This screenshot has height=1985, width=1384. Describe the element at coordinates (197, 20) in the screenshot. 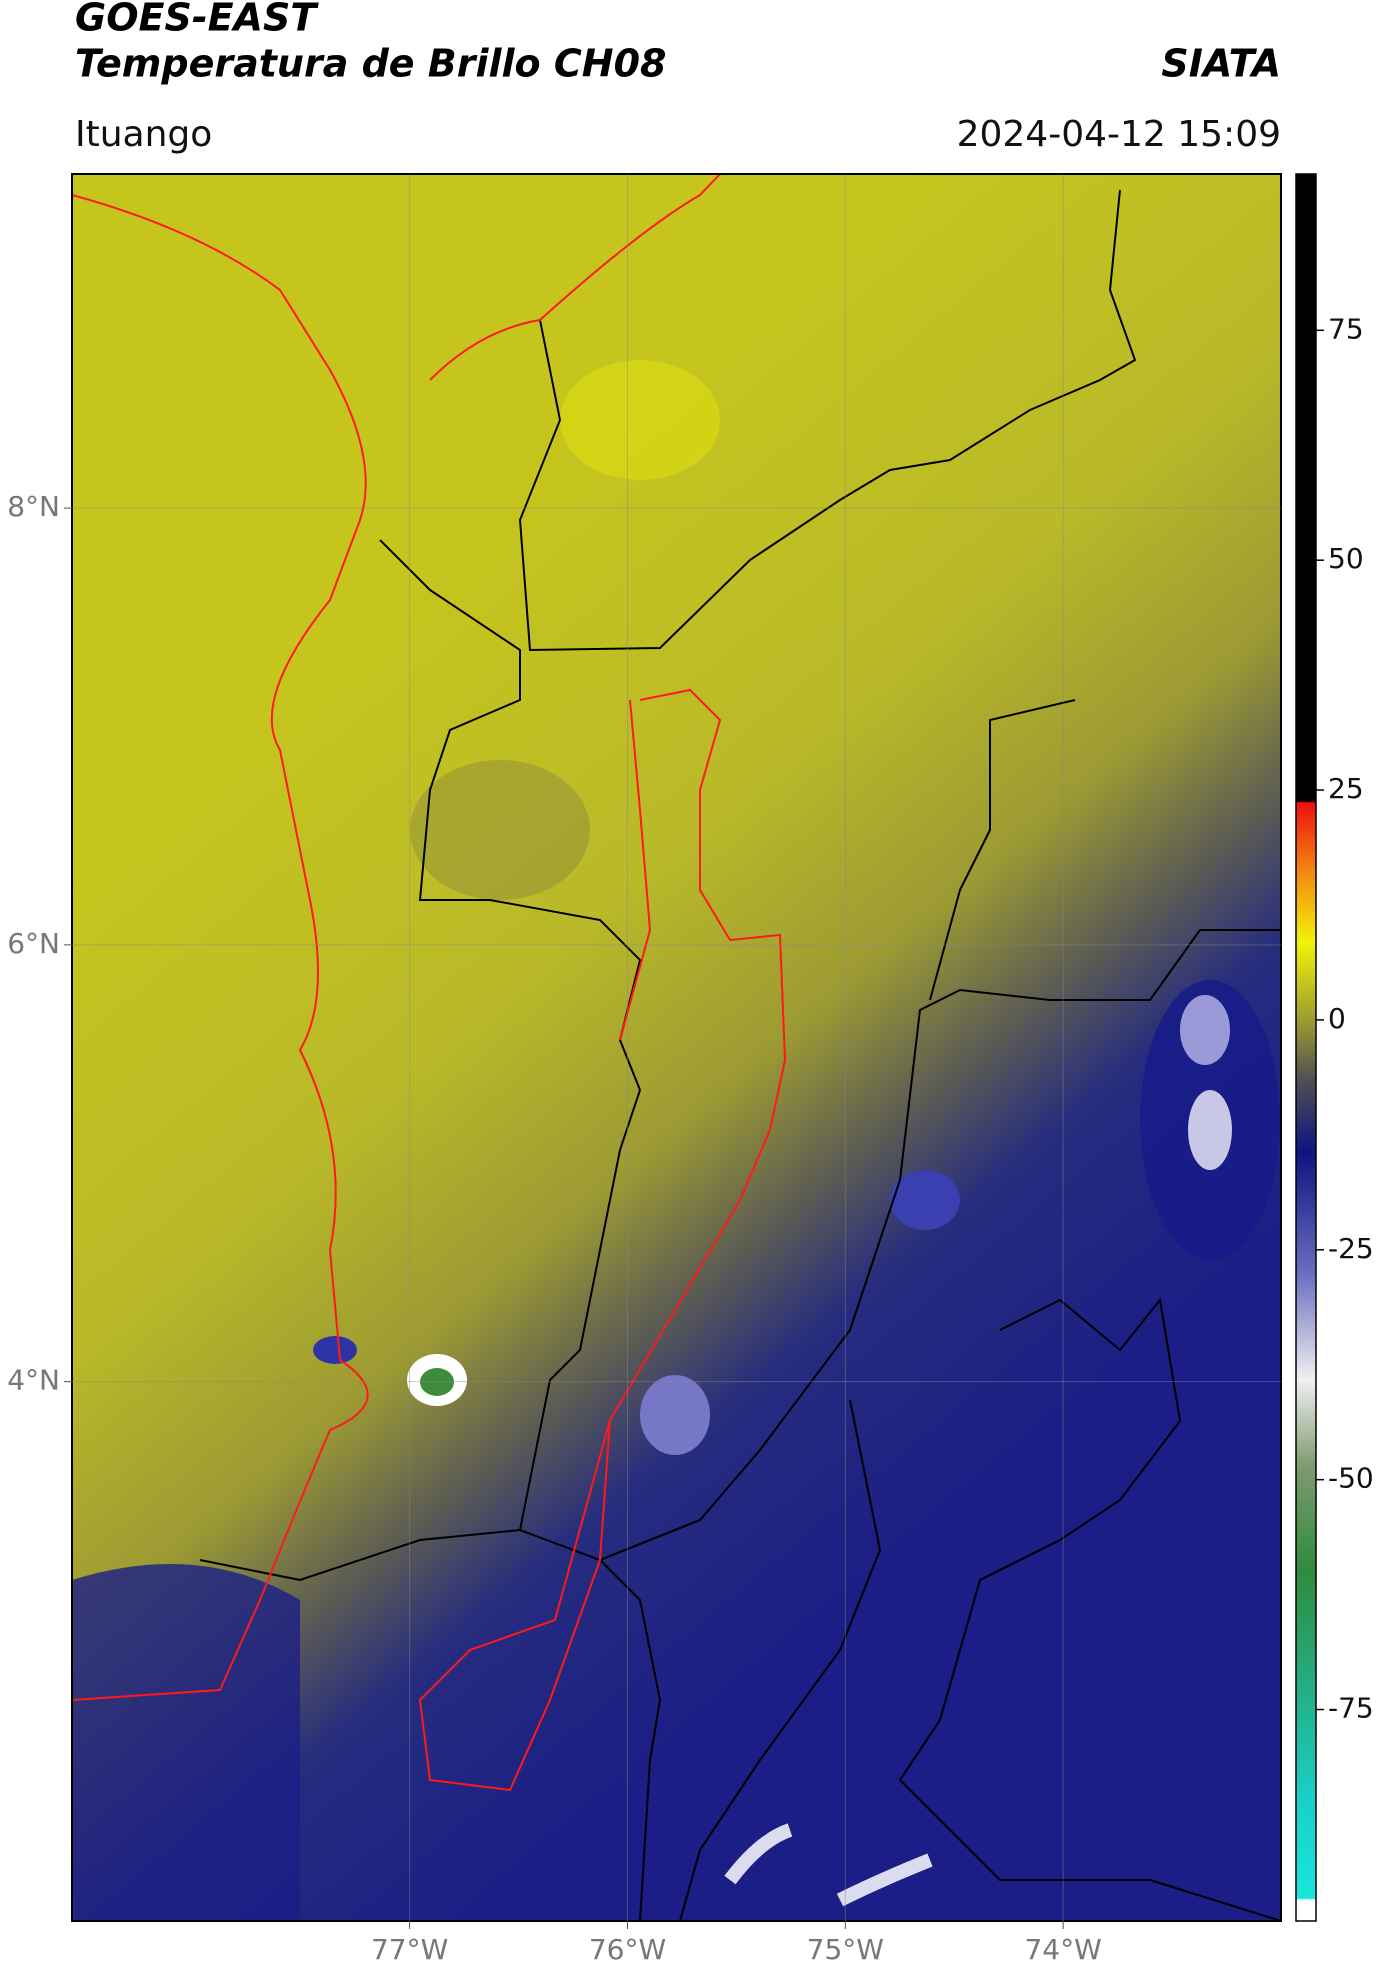

I see `title: GOES-EAST` at that location.